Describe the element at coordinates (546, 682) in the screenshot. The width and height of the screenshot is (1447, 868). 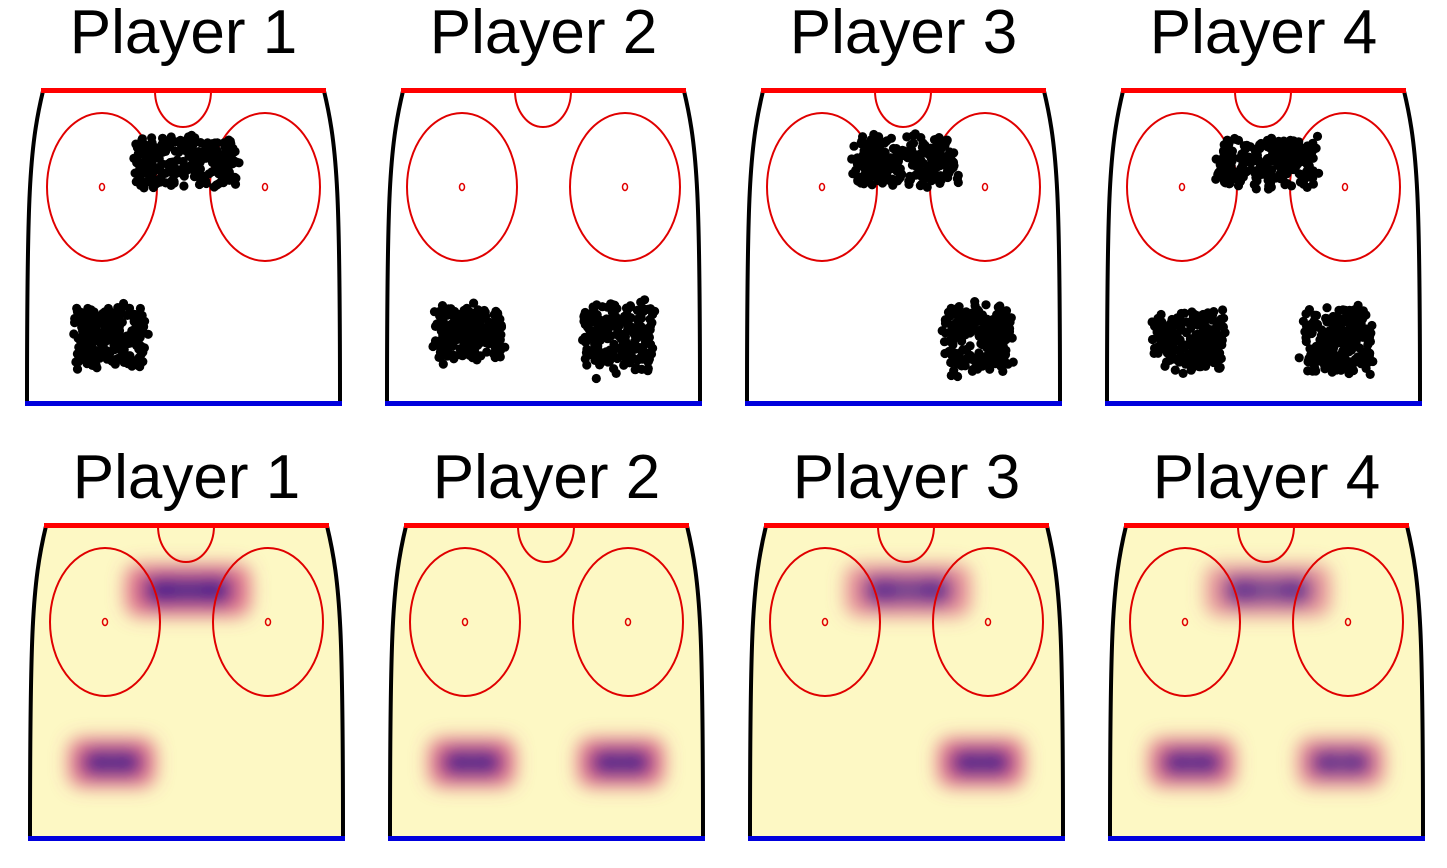
I see `density-background` at that location.